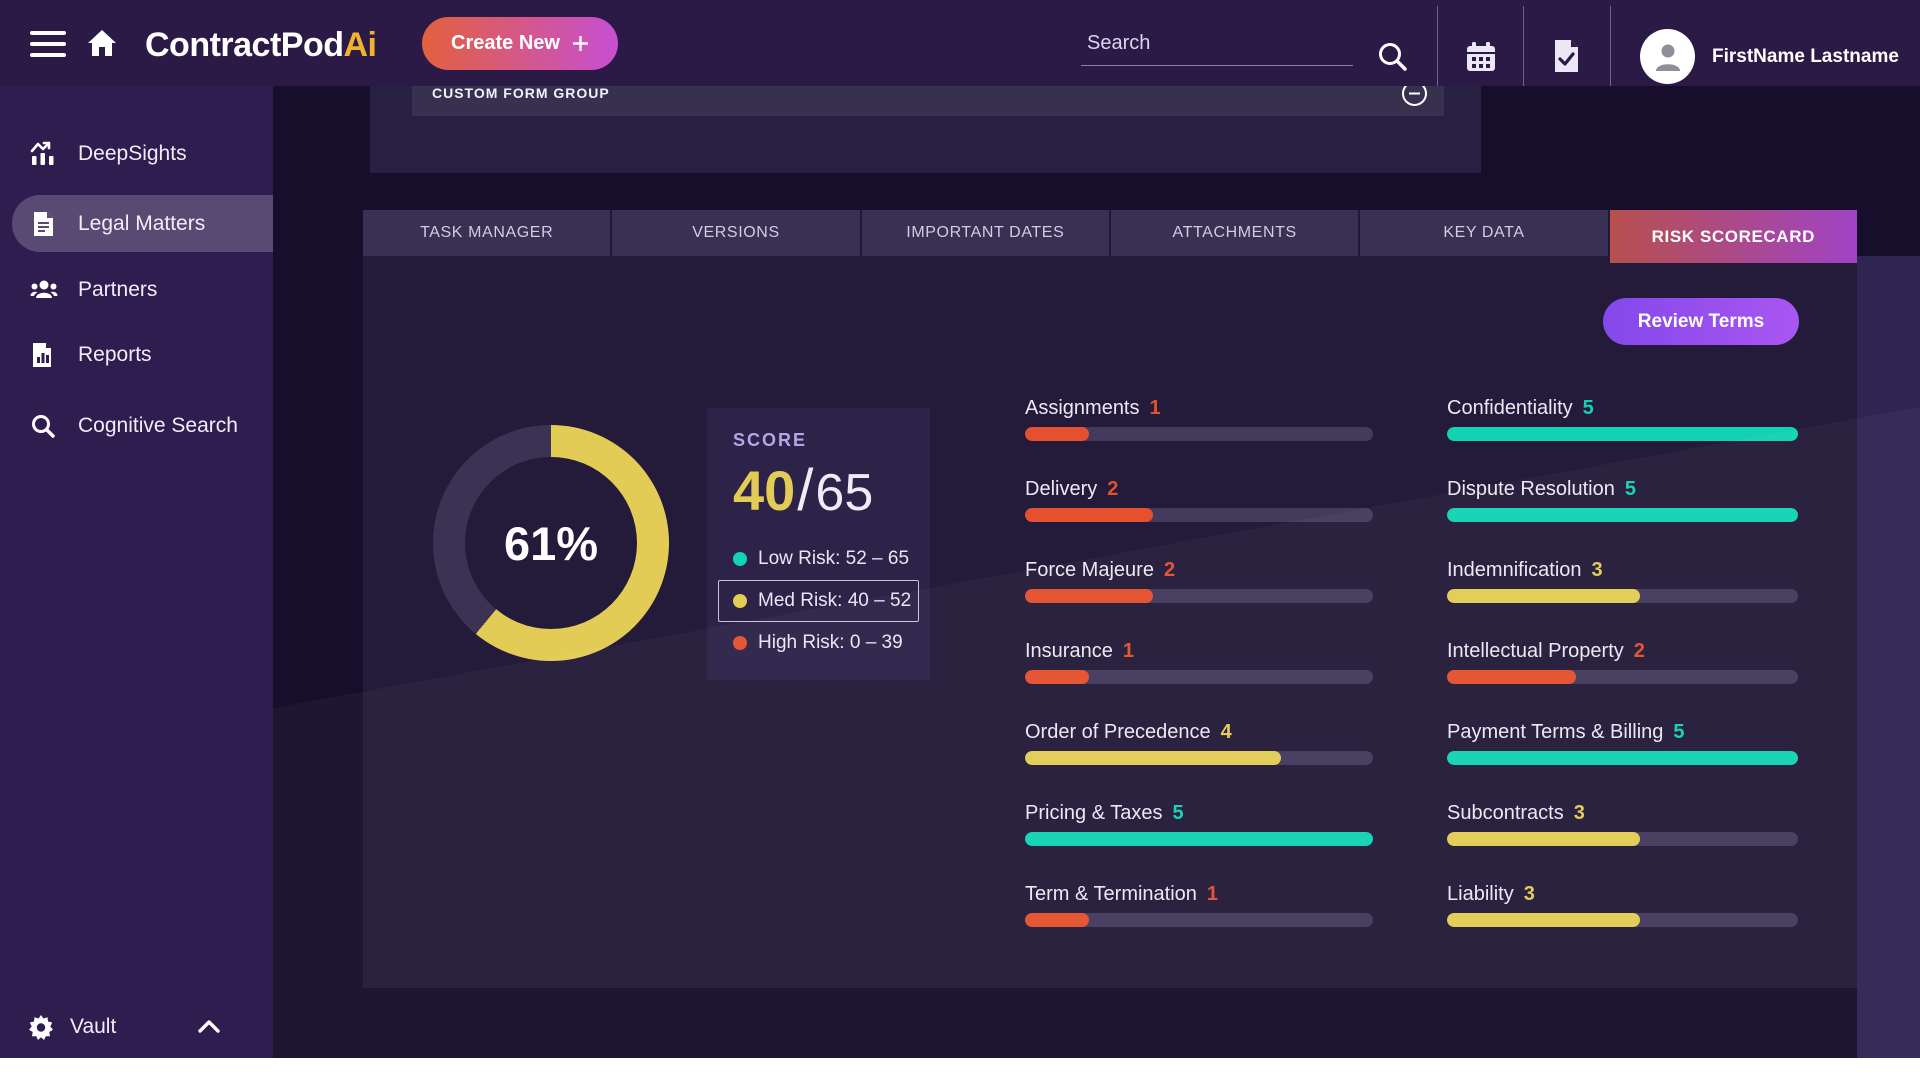 Image resolution: width=1920 pixels, height=1080 pixels. I want to click on med-risk-label: Med Risk: 40 – 52, so click(835, 600).